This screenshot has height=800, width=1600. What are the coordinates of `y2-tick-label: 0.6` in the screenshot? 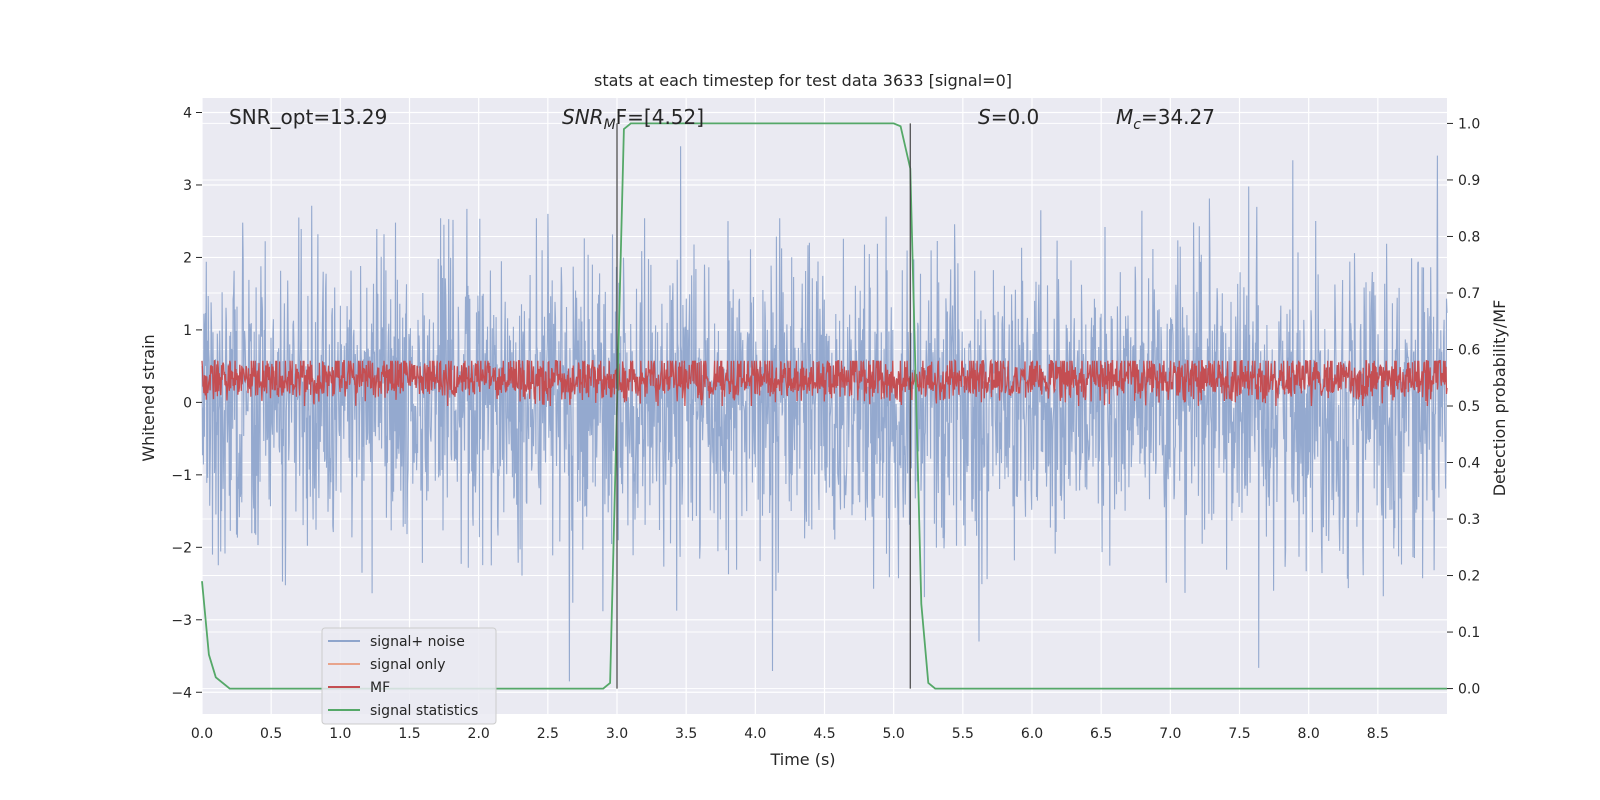 It's located at (1469, 350).